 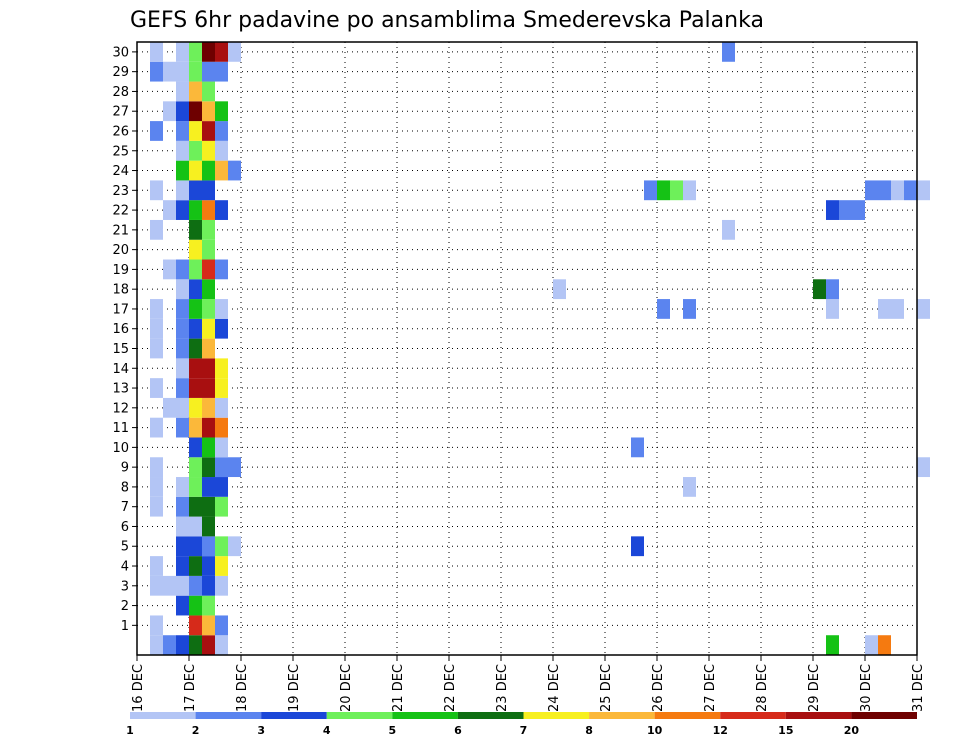 What do you see at coordinates (120, 151) in the screenshot?
I see `y-tick-label: 25` at bounding box center [120, 151].